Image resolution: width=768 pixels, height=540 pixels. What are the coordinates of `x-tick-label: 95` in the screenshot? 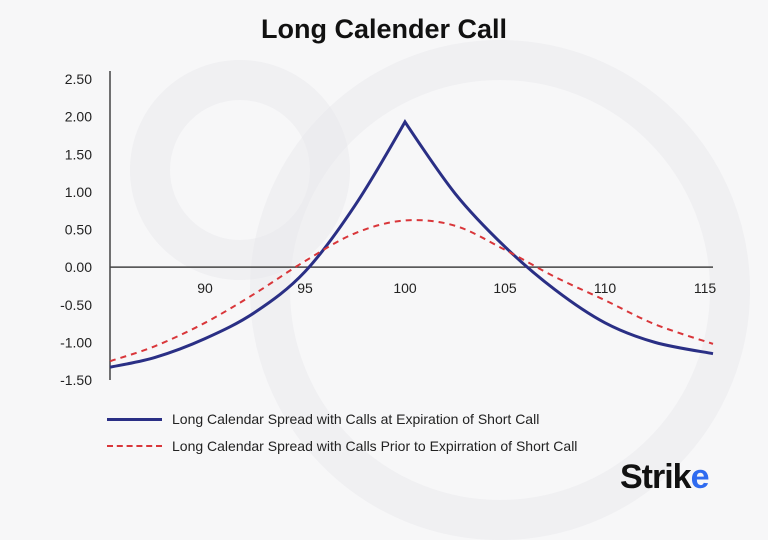 It's located at (305, 288).